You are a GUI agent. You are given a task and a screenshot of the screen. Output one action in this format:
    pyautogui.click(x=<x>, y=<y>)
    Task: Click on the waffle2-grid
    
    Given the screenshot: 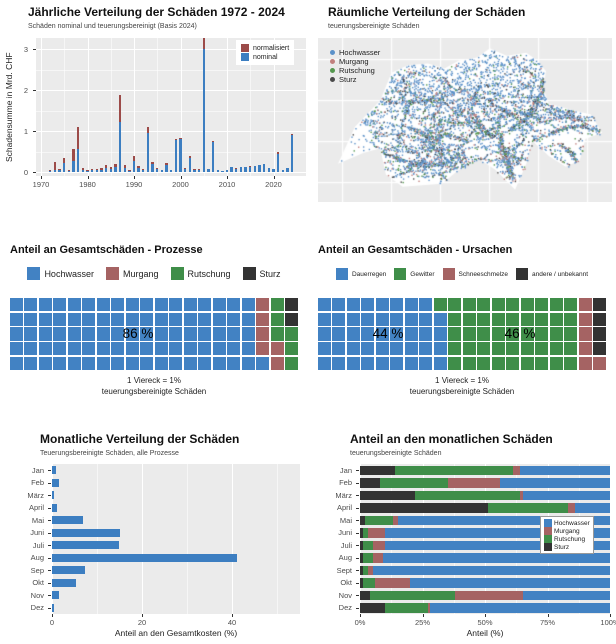 What is the action you would take?
    pyautogui.click(x=462, y=334)
    